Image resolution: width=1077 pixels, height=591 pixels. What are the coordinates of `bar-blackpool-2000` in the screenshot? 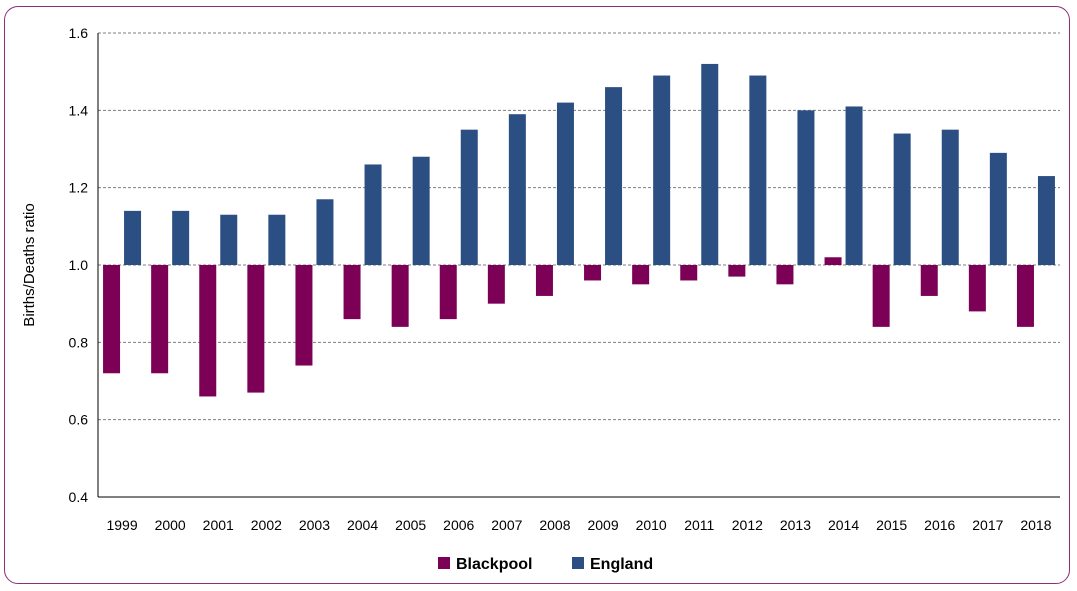 It's located at (160, 319).